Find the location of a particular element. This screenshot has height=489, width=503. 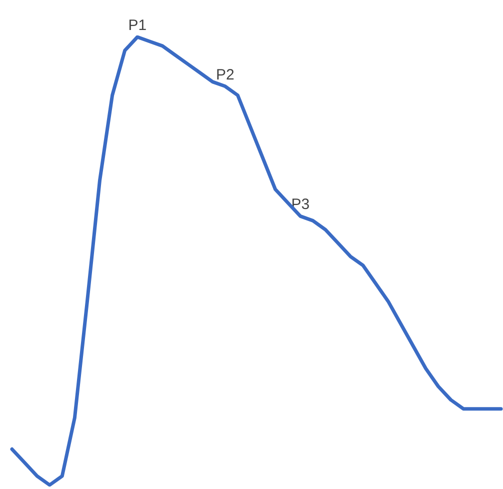

annotation: P1 is located at coordinates (137, 25).